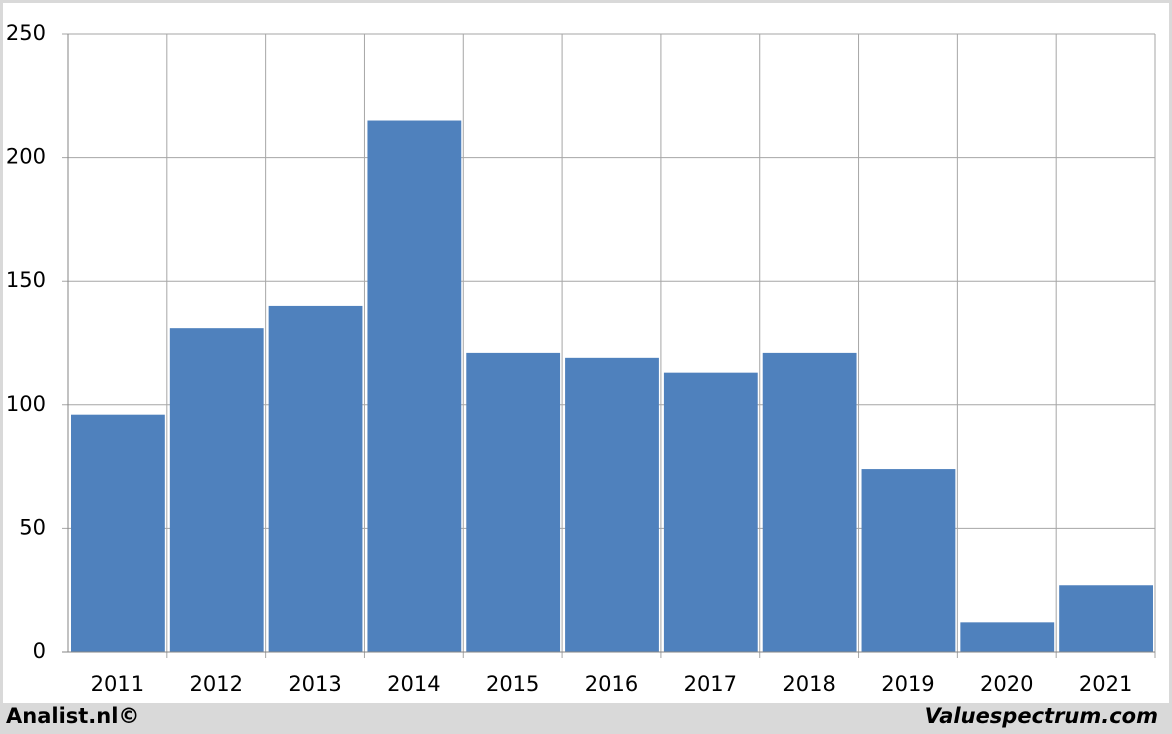 The height and width of the screenshot is (734, 1172). I want to click on x-tick-label: 2018, so click(808, 684).